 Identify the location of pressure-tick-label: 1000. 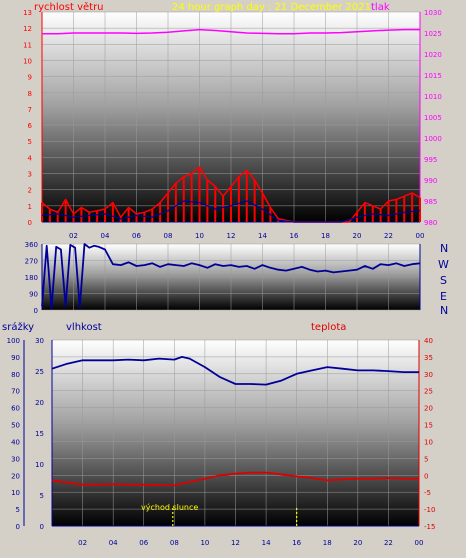
(433, 139).